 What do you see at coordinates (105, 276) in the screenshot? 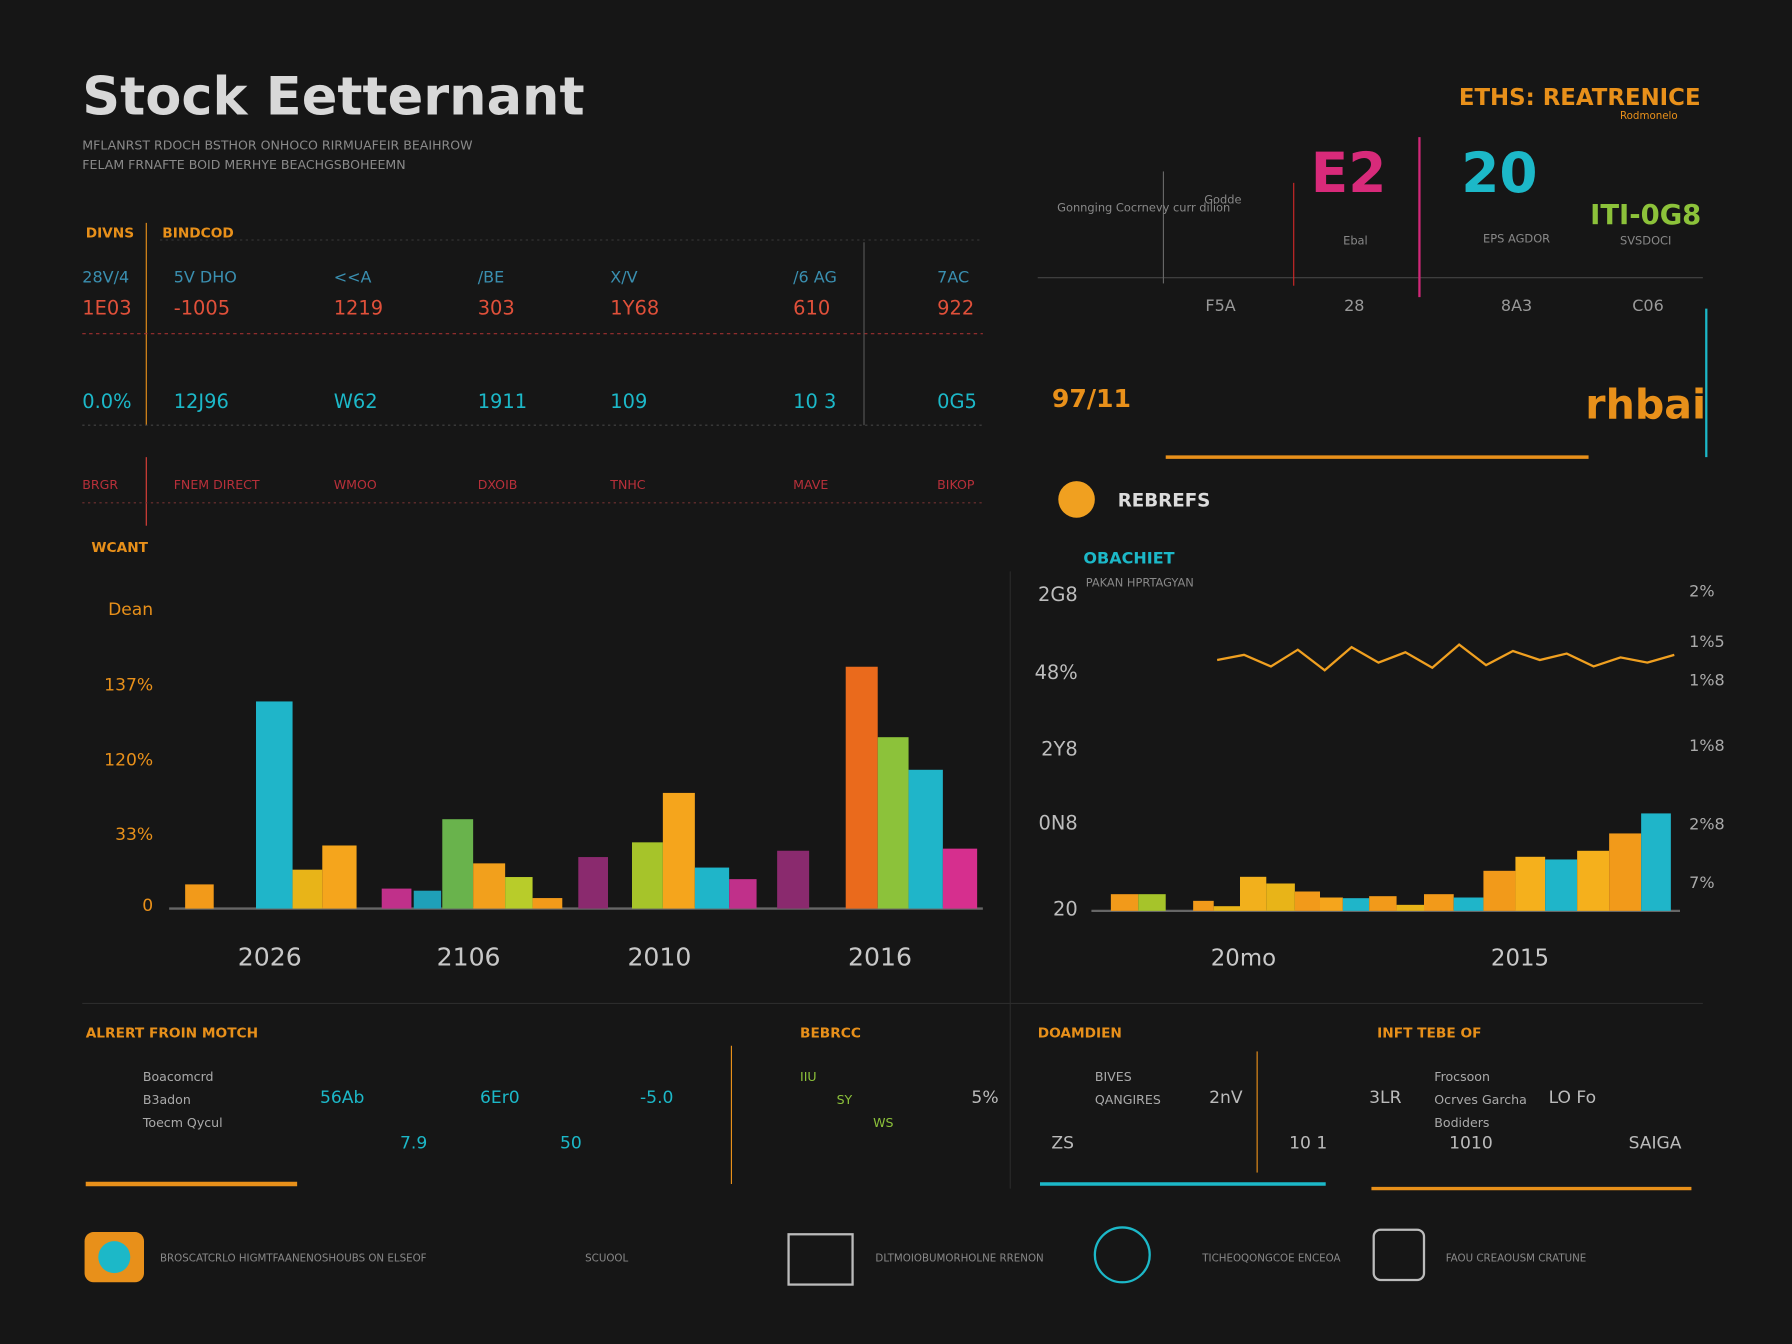
I see `table-cell: 28V/4` at bounding box center [105, 276].